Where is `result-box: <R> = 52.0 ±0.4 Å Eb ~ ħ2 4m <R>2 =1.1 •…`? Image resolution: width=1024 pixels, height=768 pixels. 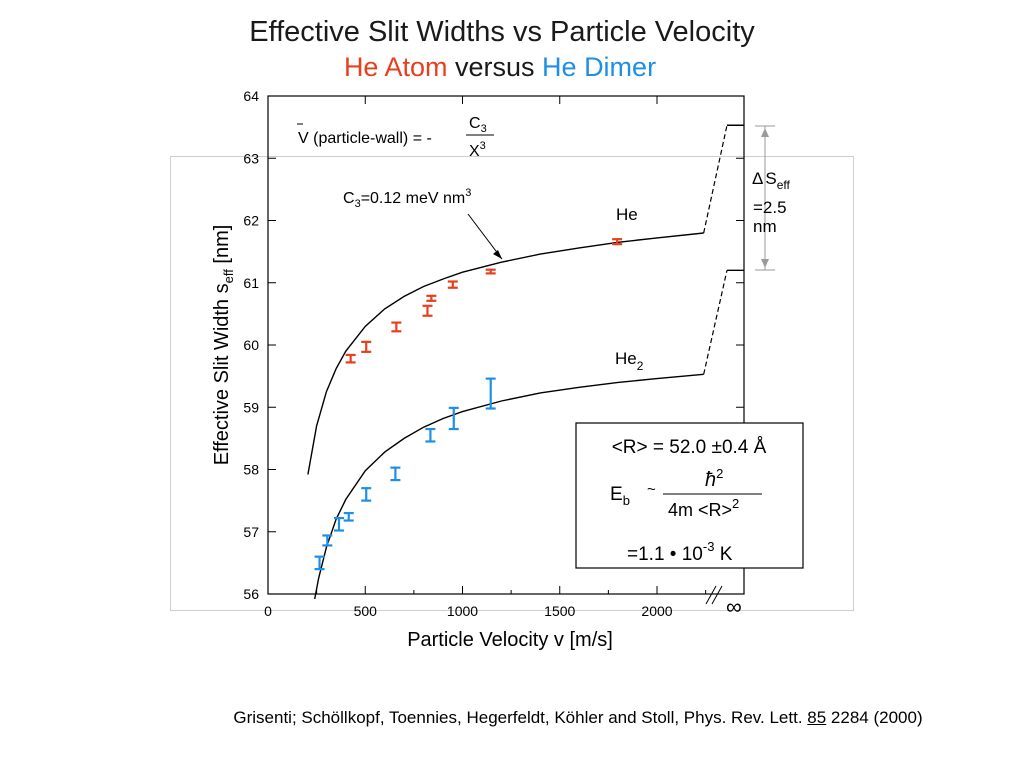 result-box: <R> = 52.0 ±0.4 Å Eb ~ ħ2 4m <R>2 =1.1 •… is located at coordinates (689, 495).